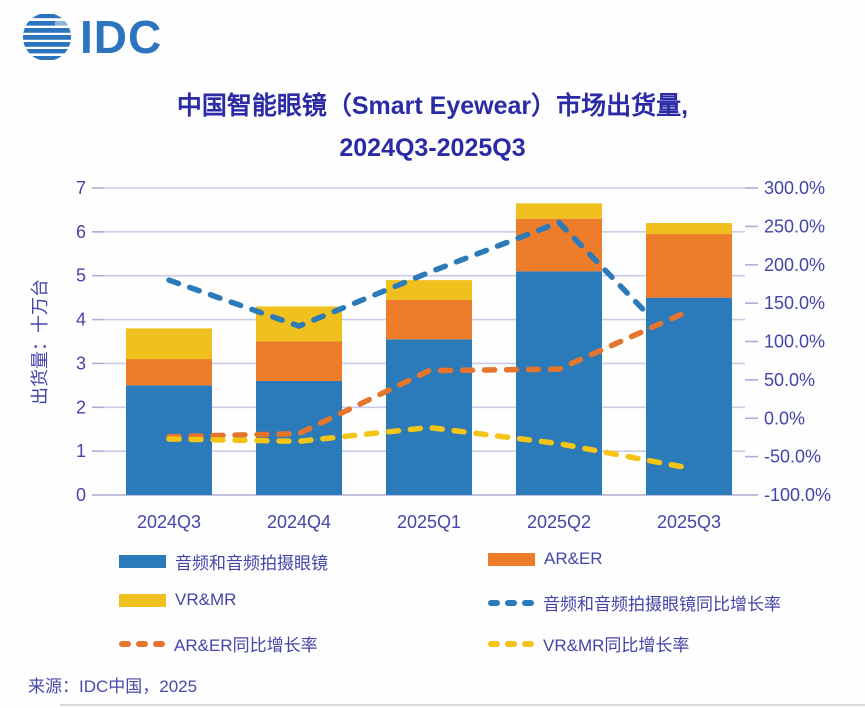  I want to click on idc-logo-text: IDC, so click(121, 37).